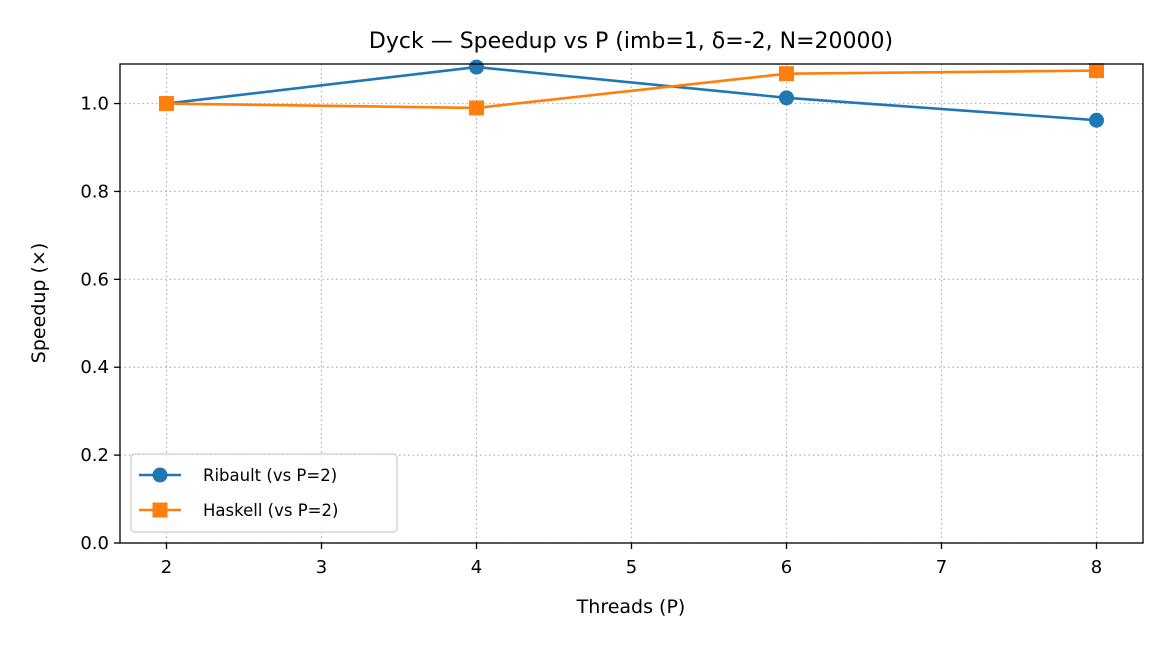 The width and height of the screenshot is (1170, 648). Describe the element at coordinates (270, 510) in the screenshot. I see `legend-label-haskell: Haskell (vs P=2)` at that location.